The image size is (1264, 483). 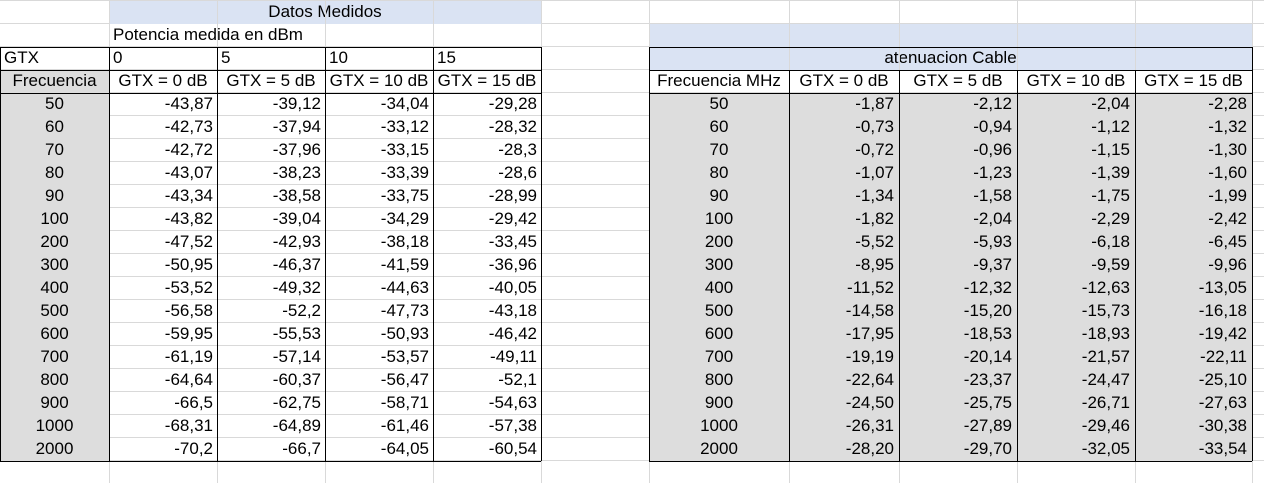 I want to click on measured-value-cell: -49,32, so click(x=296, y=287).